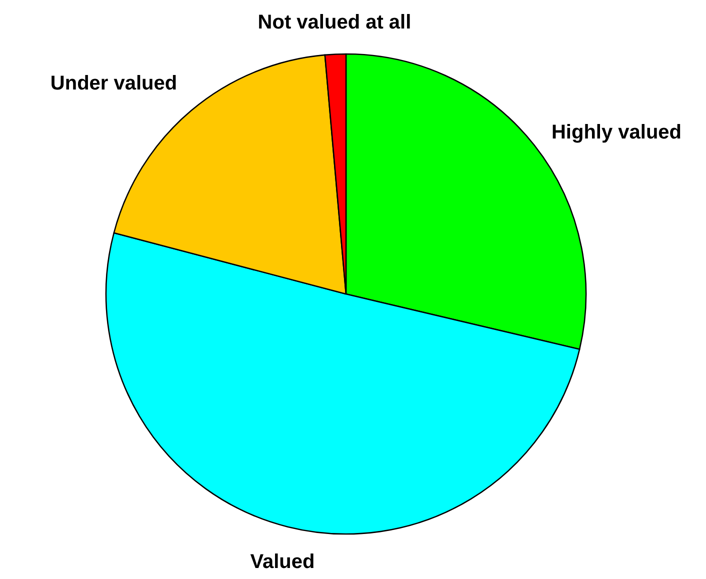 The width and height of the screenshot is (706, 579). Describe the element at coordinates (335, 22) in the screenshot. I see `slice-label: Not valued at all` at that location.